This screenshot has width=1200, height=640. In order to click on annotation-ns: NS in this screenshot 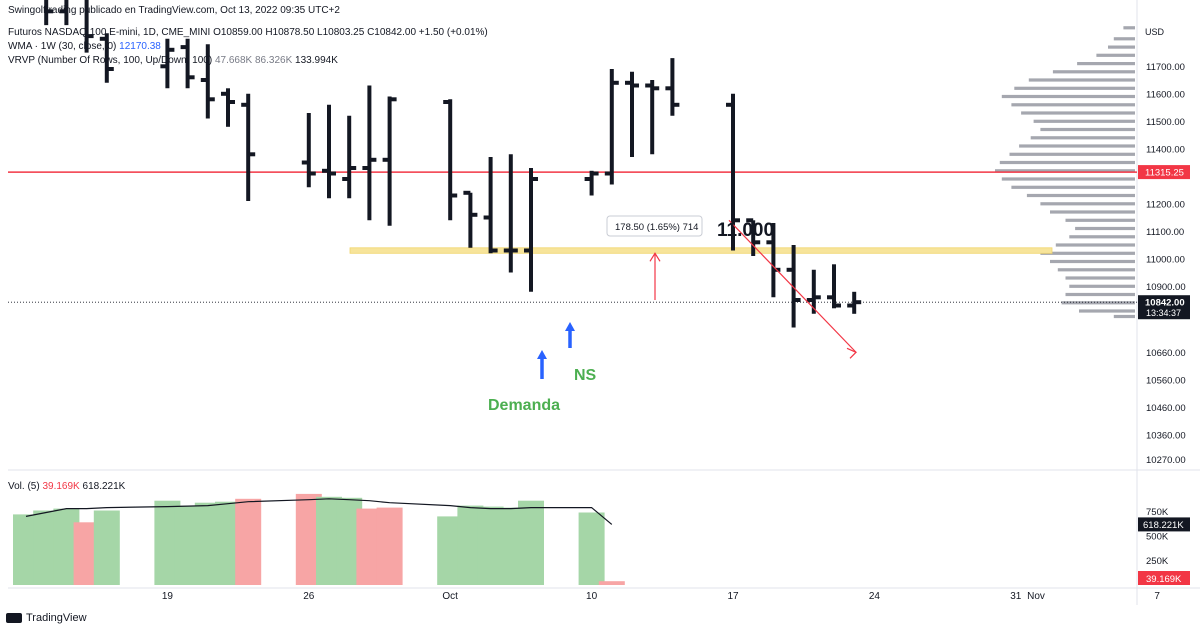, I will do `click(585, 375)`.